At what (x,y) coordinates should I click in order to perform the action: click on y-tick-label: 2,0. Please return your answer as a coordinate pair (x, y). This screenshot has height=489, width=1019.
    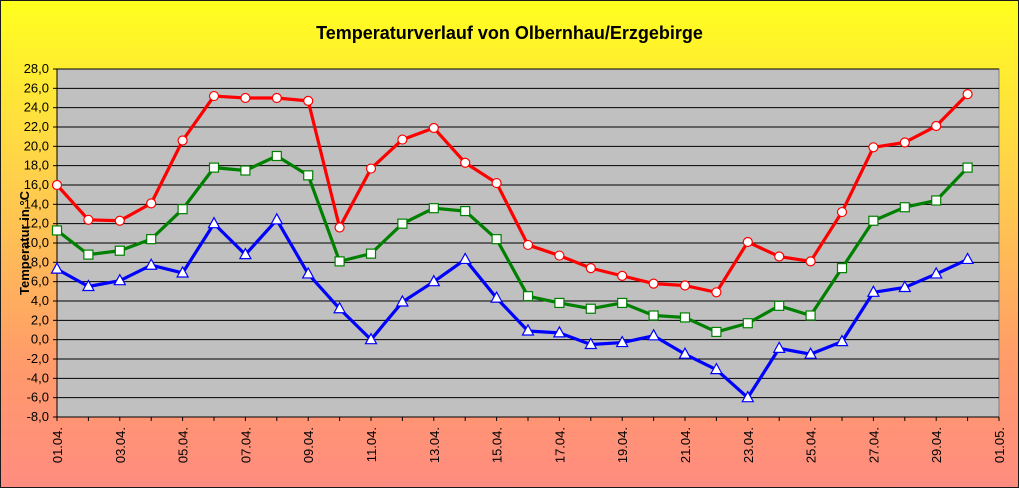
    Looking at the image, I should click on (40, 319).